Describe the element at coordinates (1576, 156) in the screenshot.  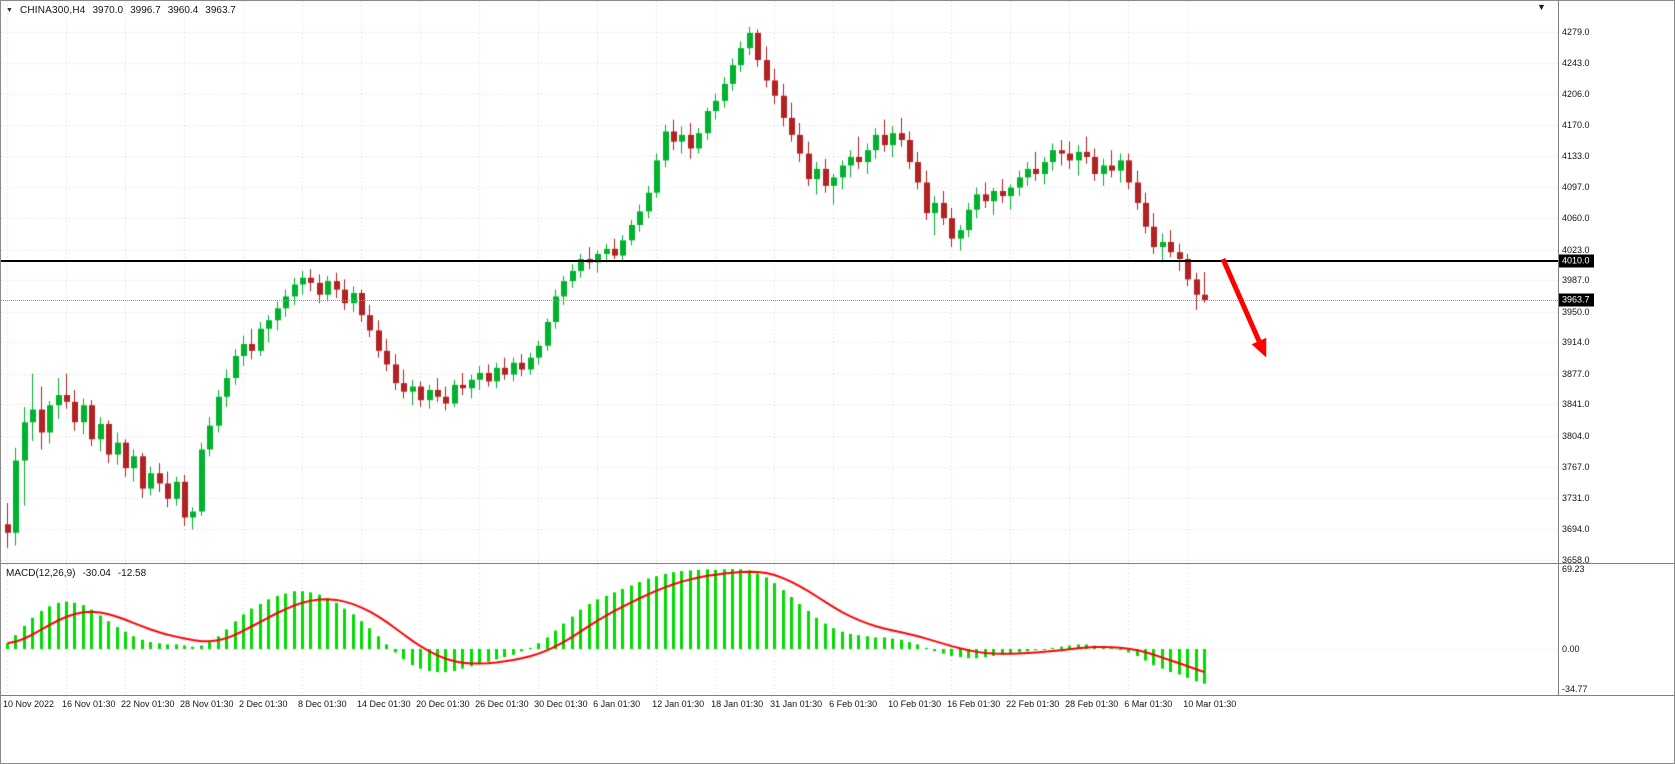
I see `price-tick-label: 4133.0` at that location.